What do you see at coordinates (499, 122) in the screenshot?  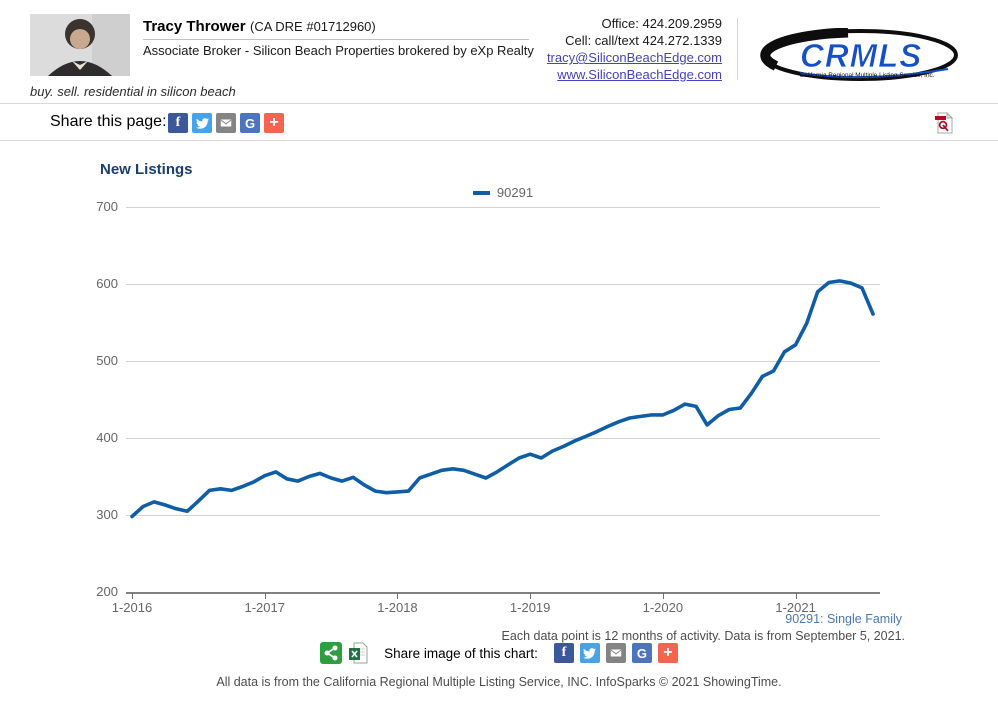 I see `share-bar: Share this page: f G +` at bounding box center [499, 122].